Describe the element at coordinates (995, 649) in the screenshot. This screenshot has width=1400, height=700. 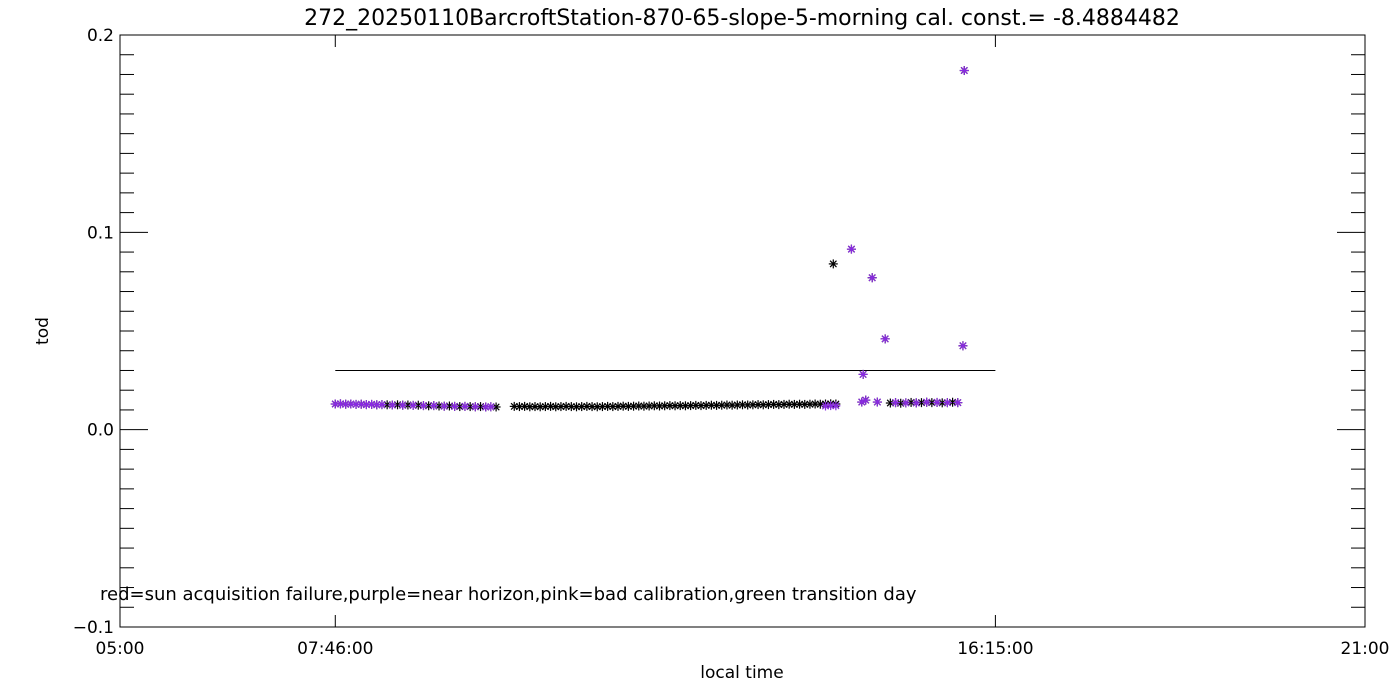
I see `x-tick-label: 16:15:00` at that location.